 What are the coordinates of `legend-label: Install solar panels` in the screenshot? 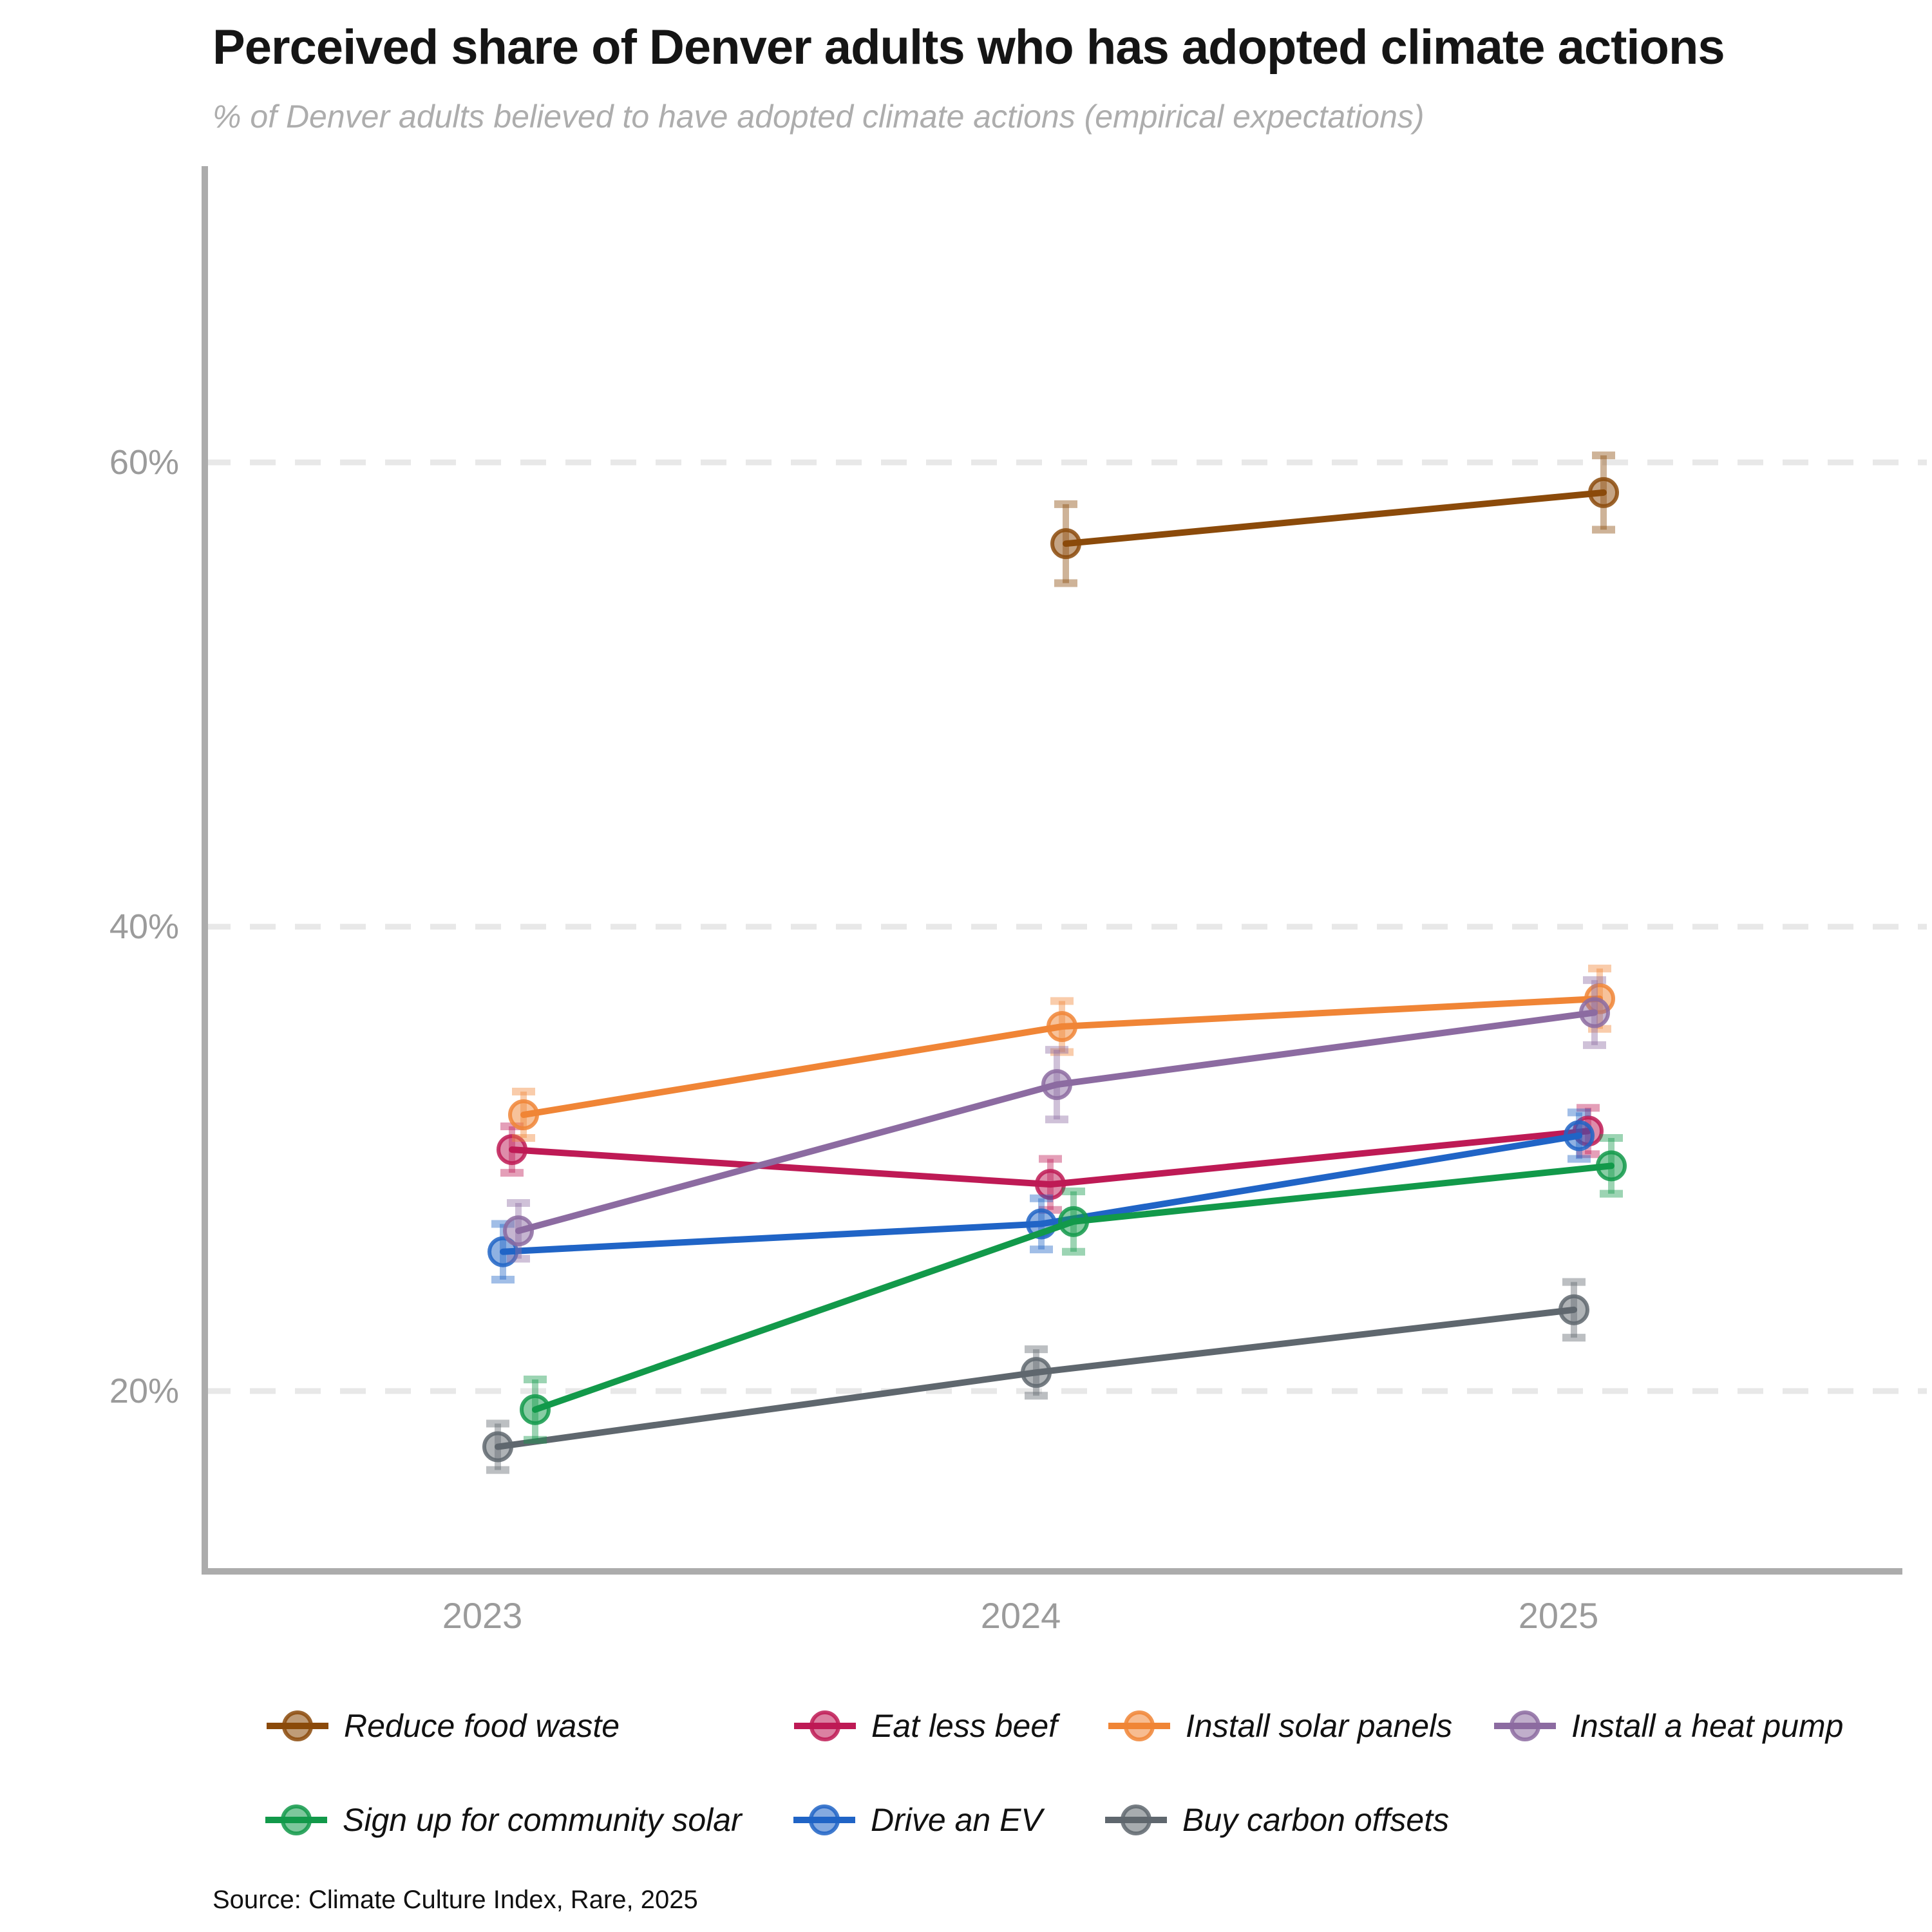 It's located at (1319, 1726).